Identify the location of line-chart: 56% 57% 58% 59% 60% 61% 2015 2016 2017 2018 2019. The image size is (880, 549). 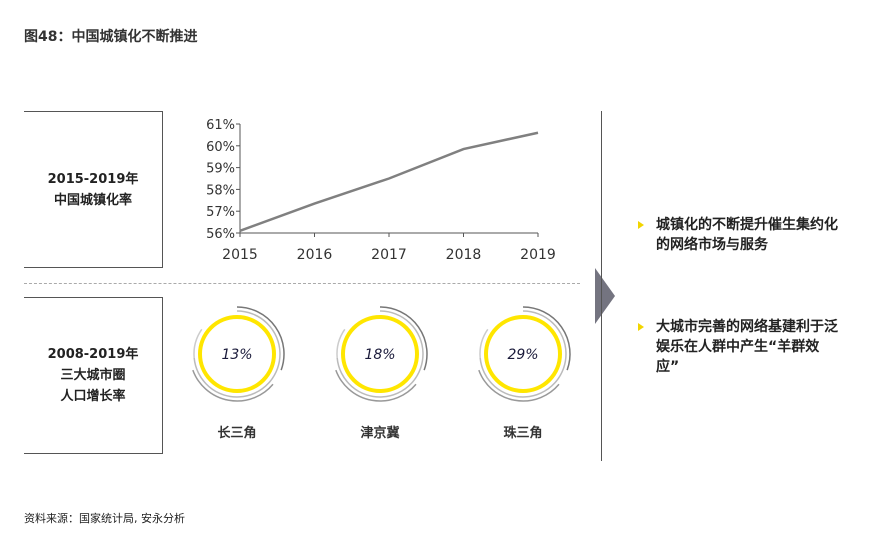
(381, 190).